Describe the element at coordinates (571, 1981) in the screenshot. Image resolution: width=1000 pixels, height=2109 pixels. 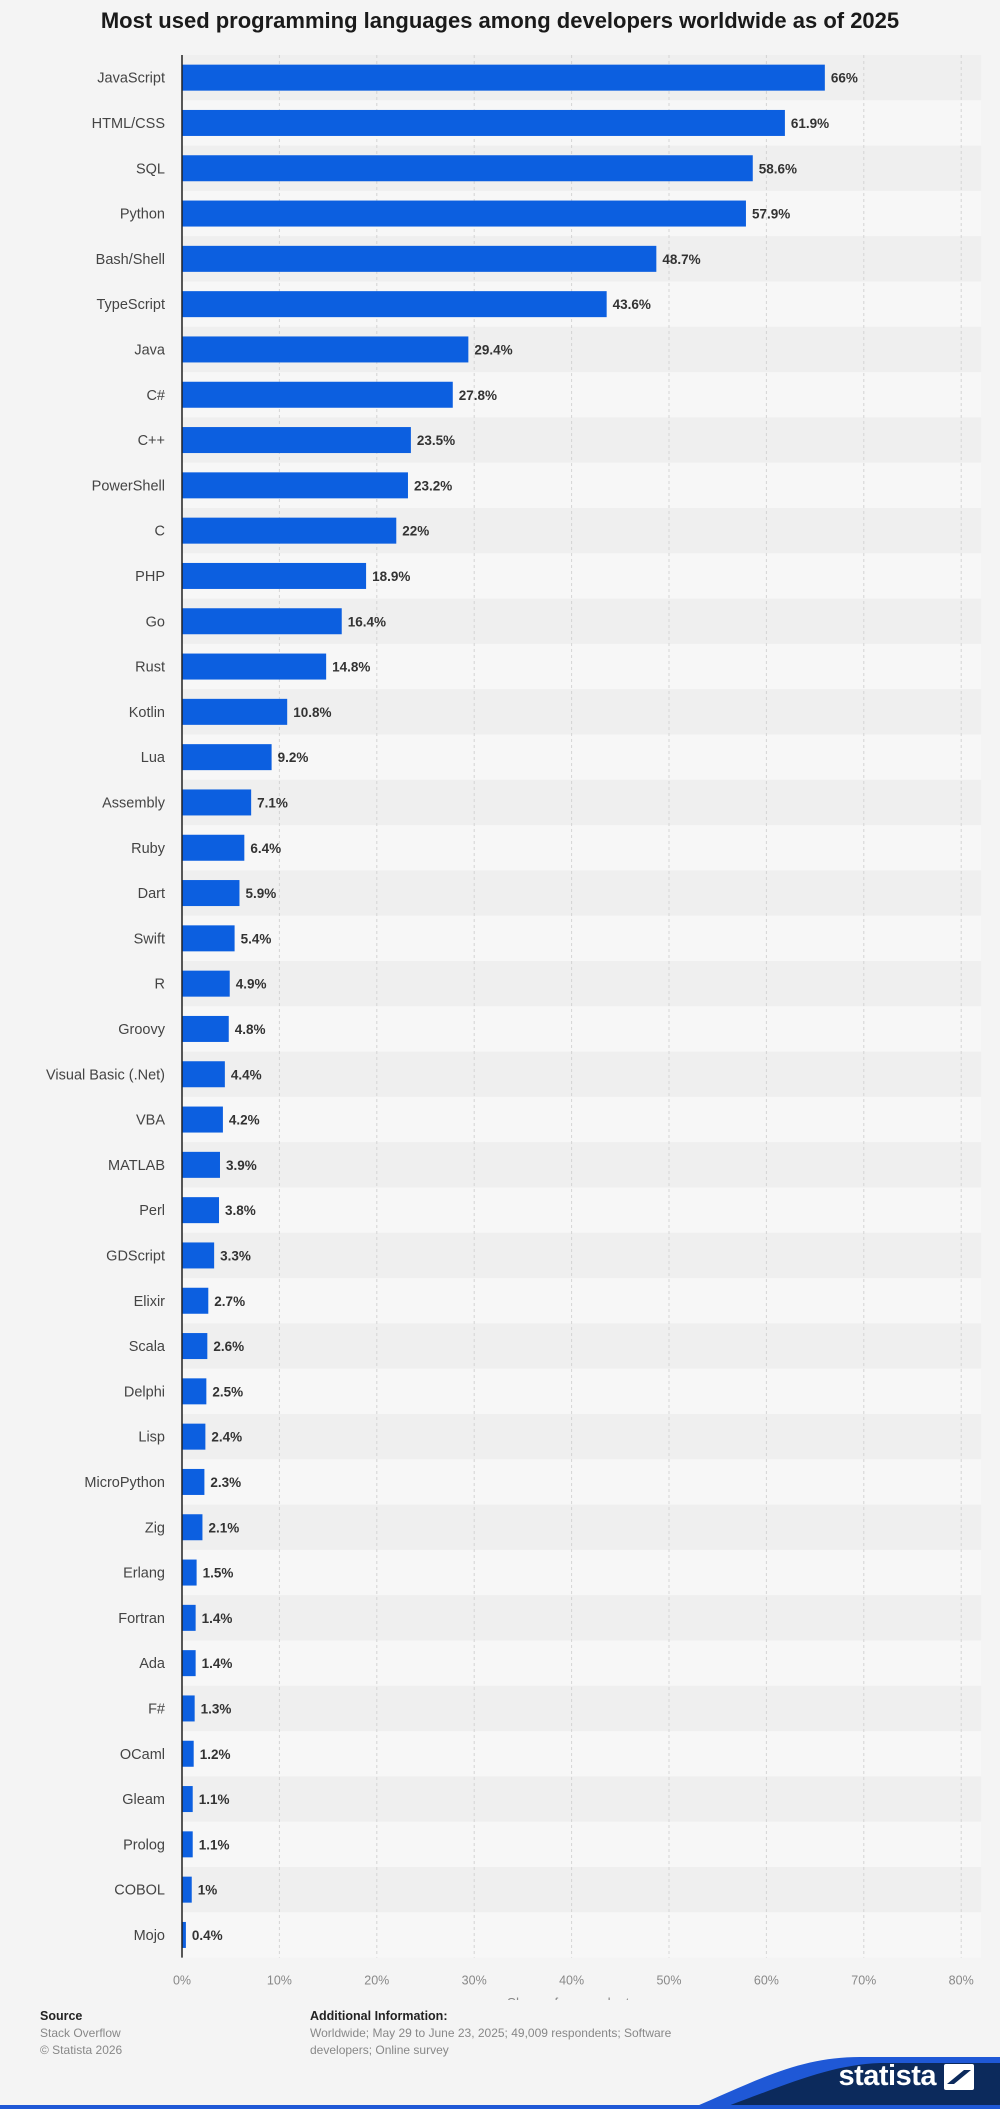
I see `tick-label: 40%` at that location.